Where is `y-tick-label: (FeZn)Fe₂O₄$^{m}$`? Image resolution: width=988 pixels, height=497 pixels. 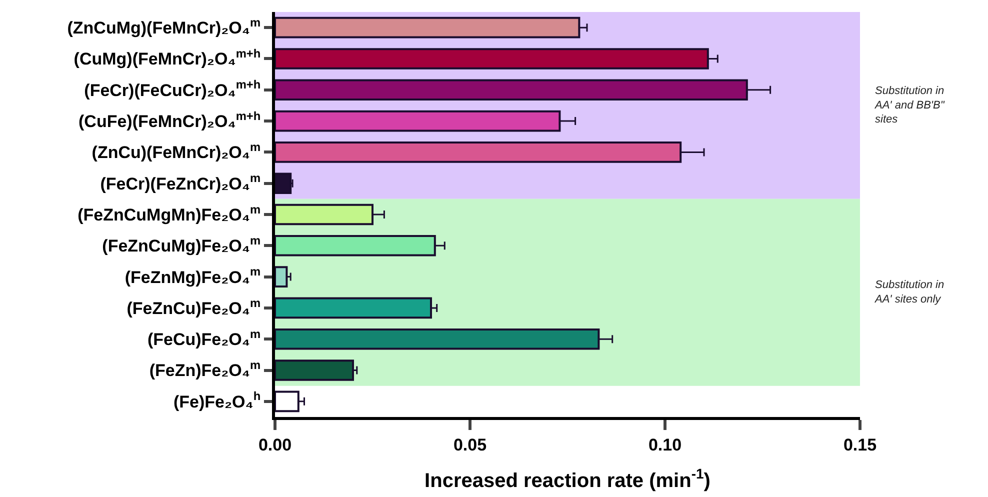
y-tick-label: (FeZn)Fe₂O₄$^{m}$ is located at coordinates (205, 369).